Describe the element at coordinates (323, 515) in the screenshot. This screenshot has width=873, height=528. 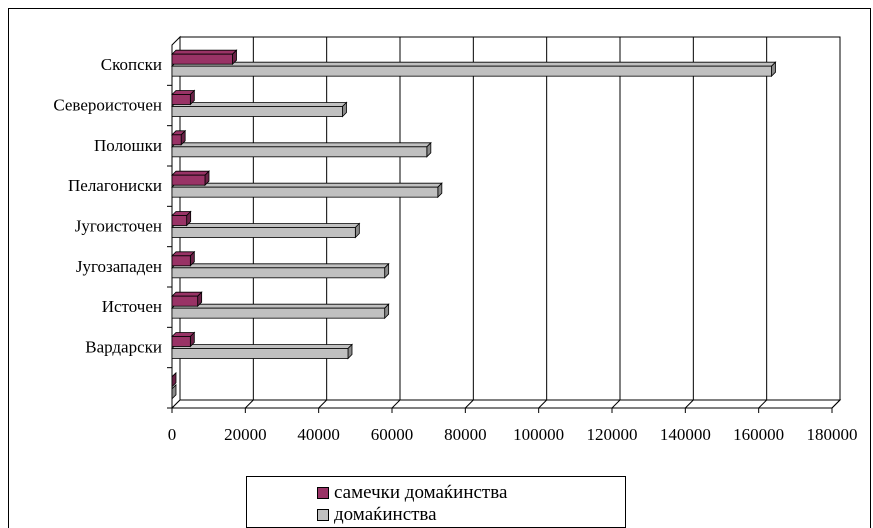
I see `legend-swatch-households` at that location.